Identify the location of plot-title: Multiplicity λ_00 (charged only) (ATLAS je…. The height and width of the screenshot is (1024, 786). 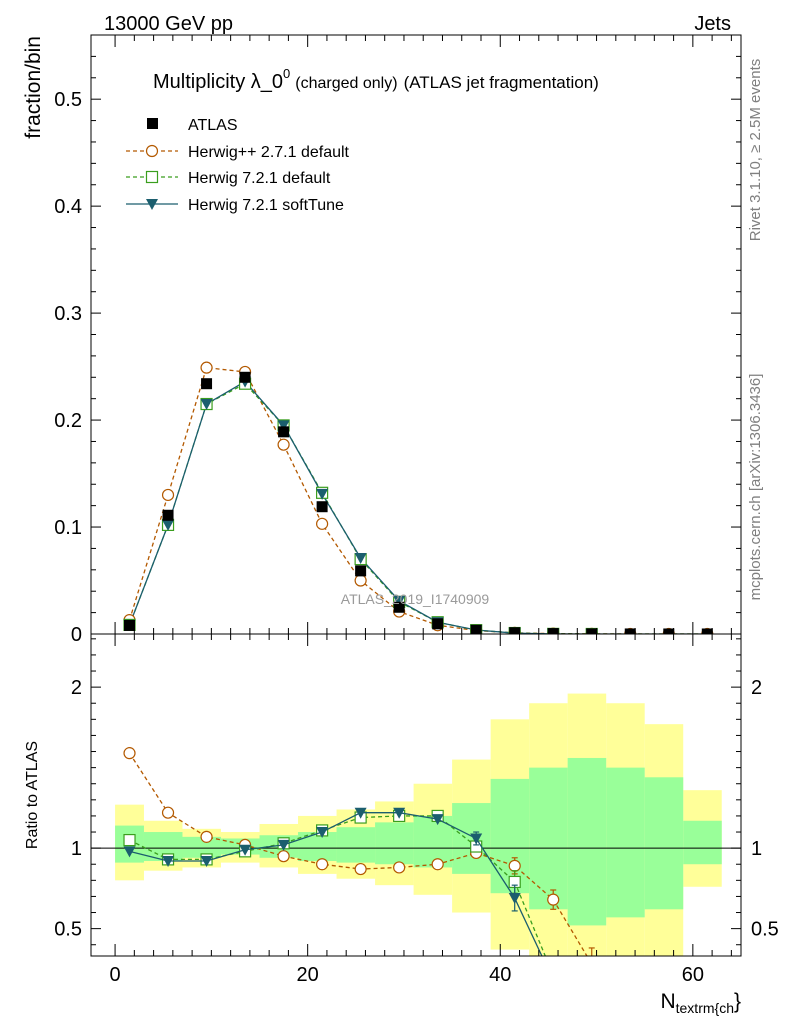
(376, 79).